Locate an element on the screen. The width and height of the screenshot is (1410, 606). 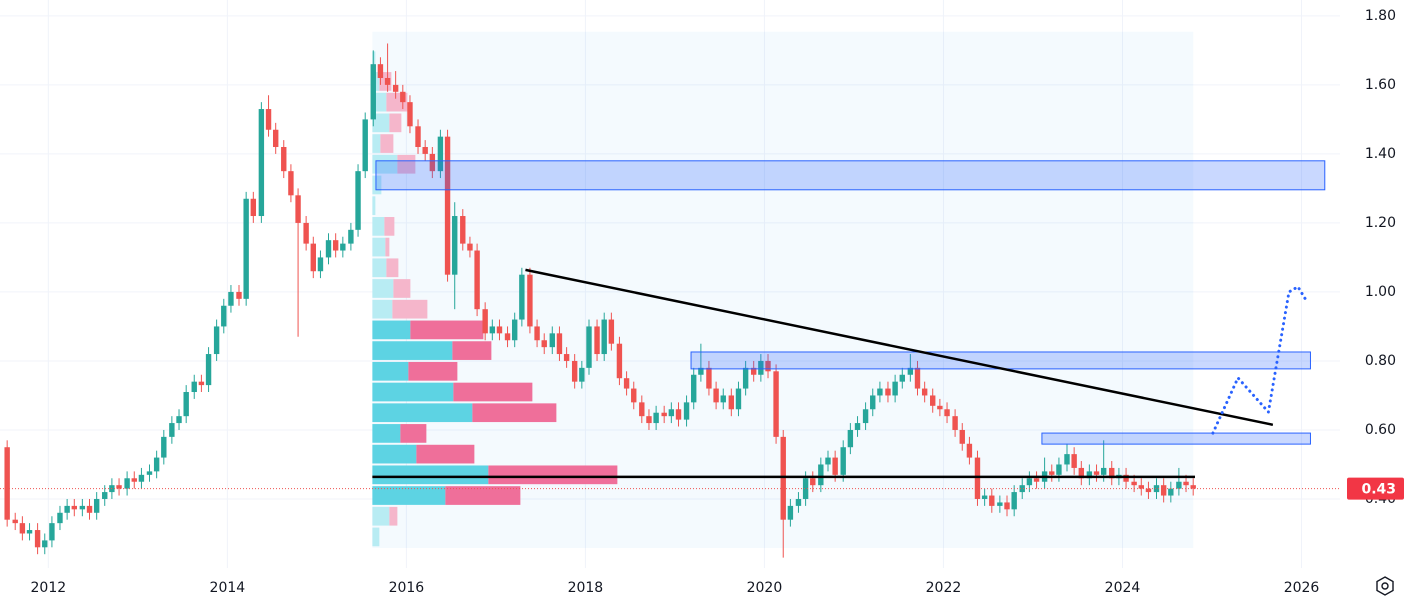
settings-hexagon is located at coordinates (1385, 586).